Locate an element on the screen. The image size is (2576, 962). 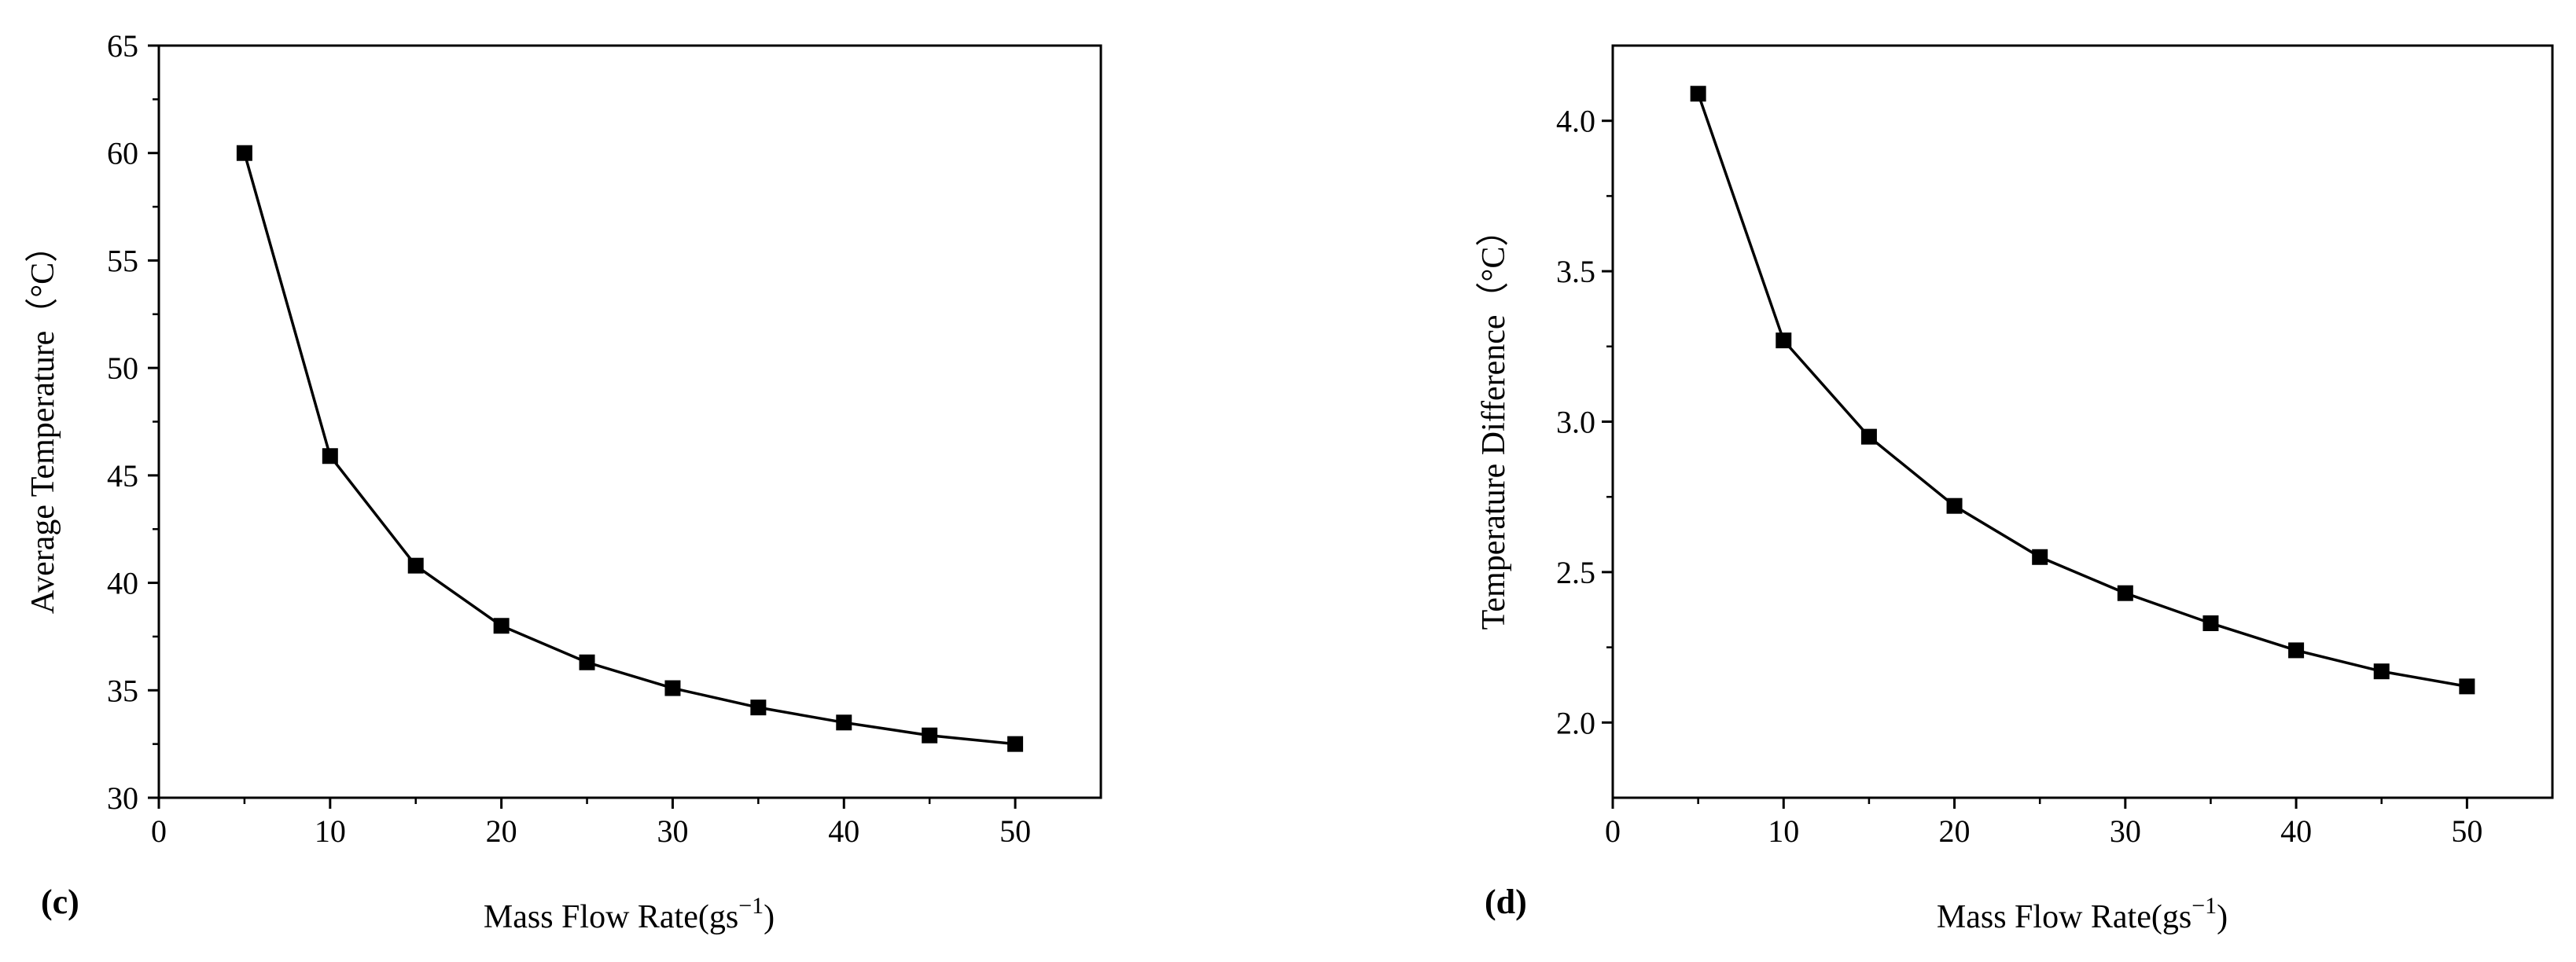
chart-1-x-axis-title: Mass Flow Rate(gs−1) is located at coordinates (2082, 914).